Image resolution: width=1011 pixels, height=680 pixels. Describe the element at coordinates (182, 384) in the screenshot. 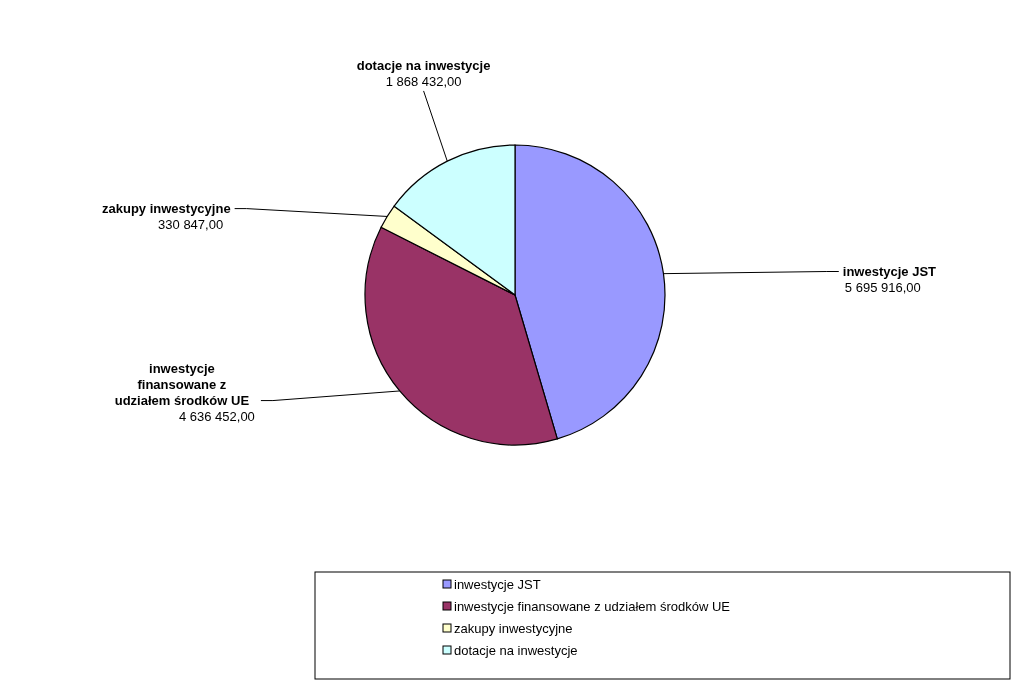

I see `slice-label: inwestycje finansowane z udziałem środków UE` at that location.